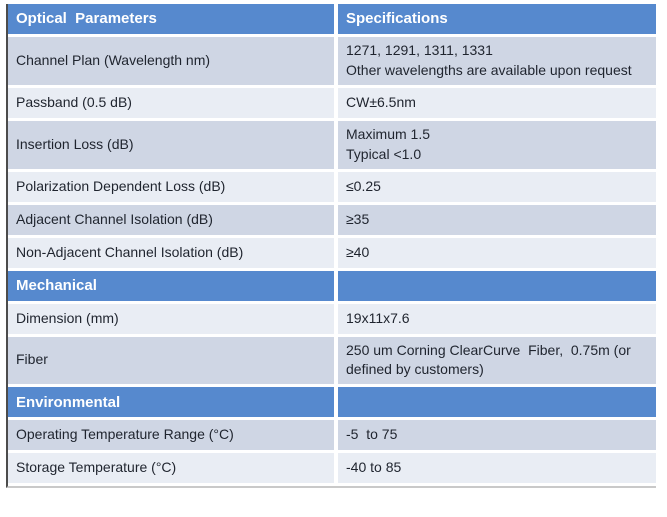 Image resolution: width=667 pixels, height=517 pixels. Describe the element at coordinates (171, 285) in the screenshot. I see `parameter-cell: Mechanical` at that location.